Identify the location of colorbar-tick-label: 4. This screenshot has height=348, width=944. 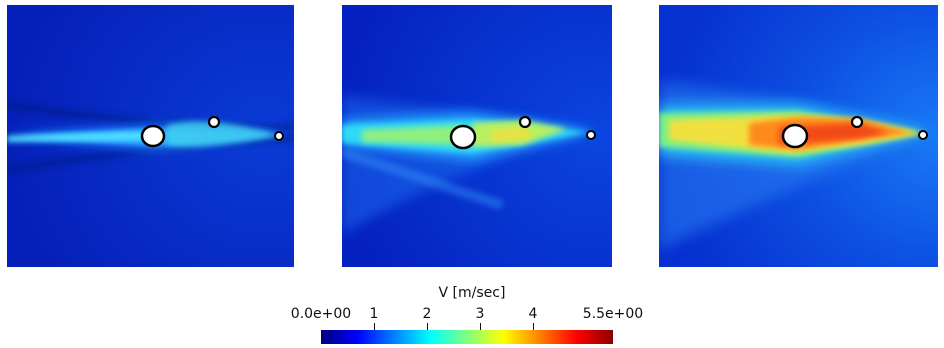
(533, 314).